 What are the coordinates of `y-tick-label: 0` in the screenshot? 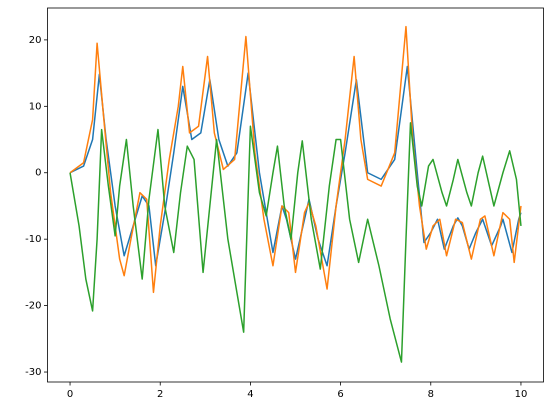 It's located at (38, 173).